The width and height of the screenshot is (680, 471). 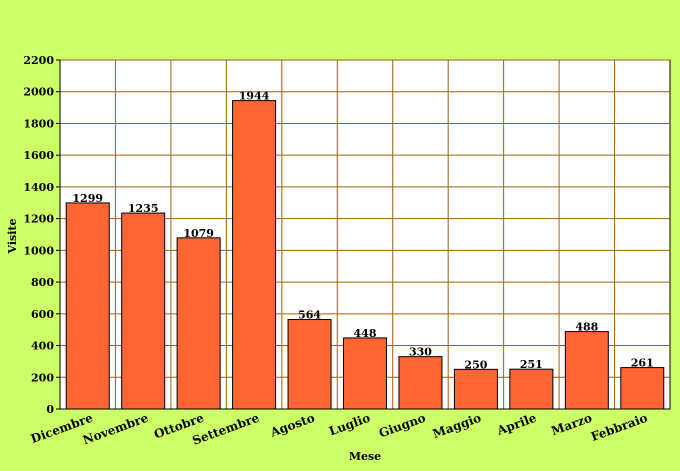 What do you see at coordinates (42, 282) in the screenshot?
I see `y-tick-label: 800` at bounding box center [42, 282].